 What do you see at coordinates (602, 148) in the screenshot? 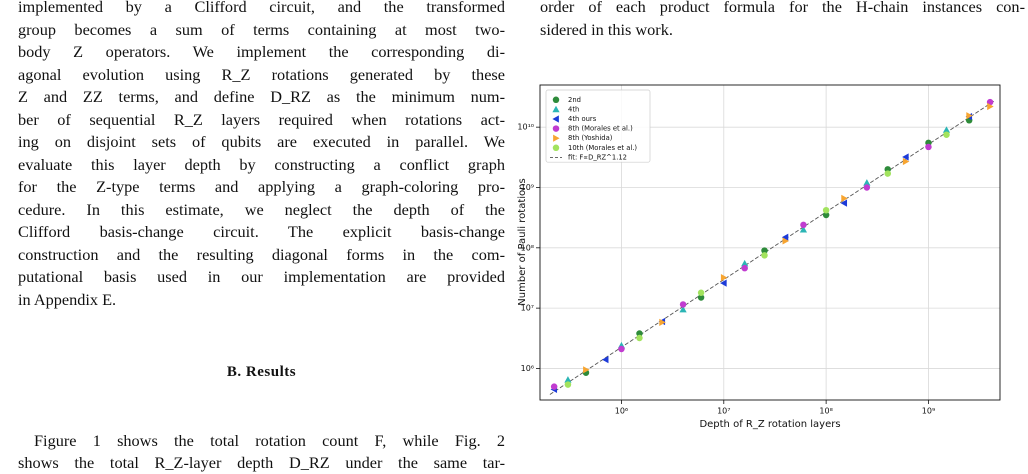
I see `legend-label: 10th (Morales et al.)` at bounding box center [602, 148].